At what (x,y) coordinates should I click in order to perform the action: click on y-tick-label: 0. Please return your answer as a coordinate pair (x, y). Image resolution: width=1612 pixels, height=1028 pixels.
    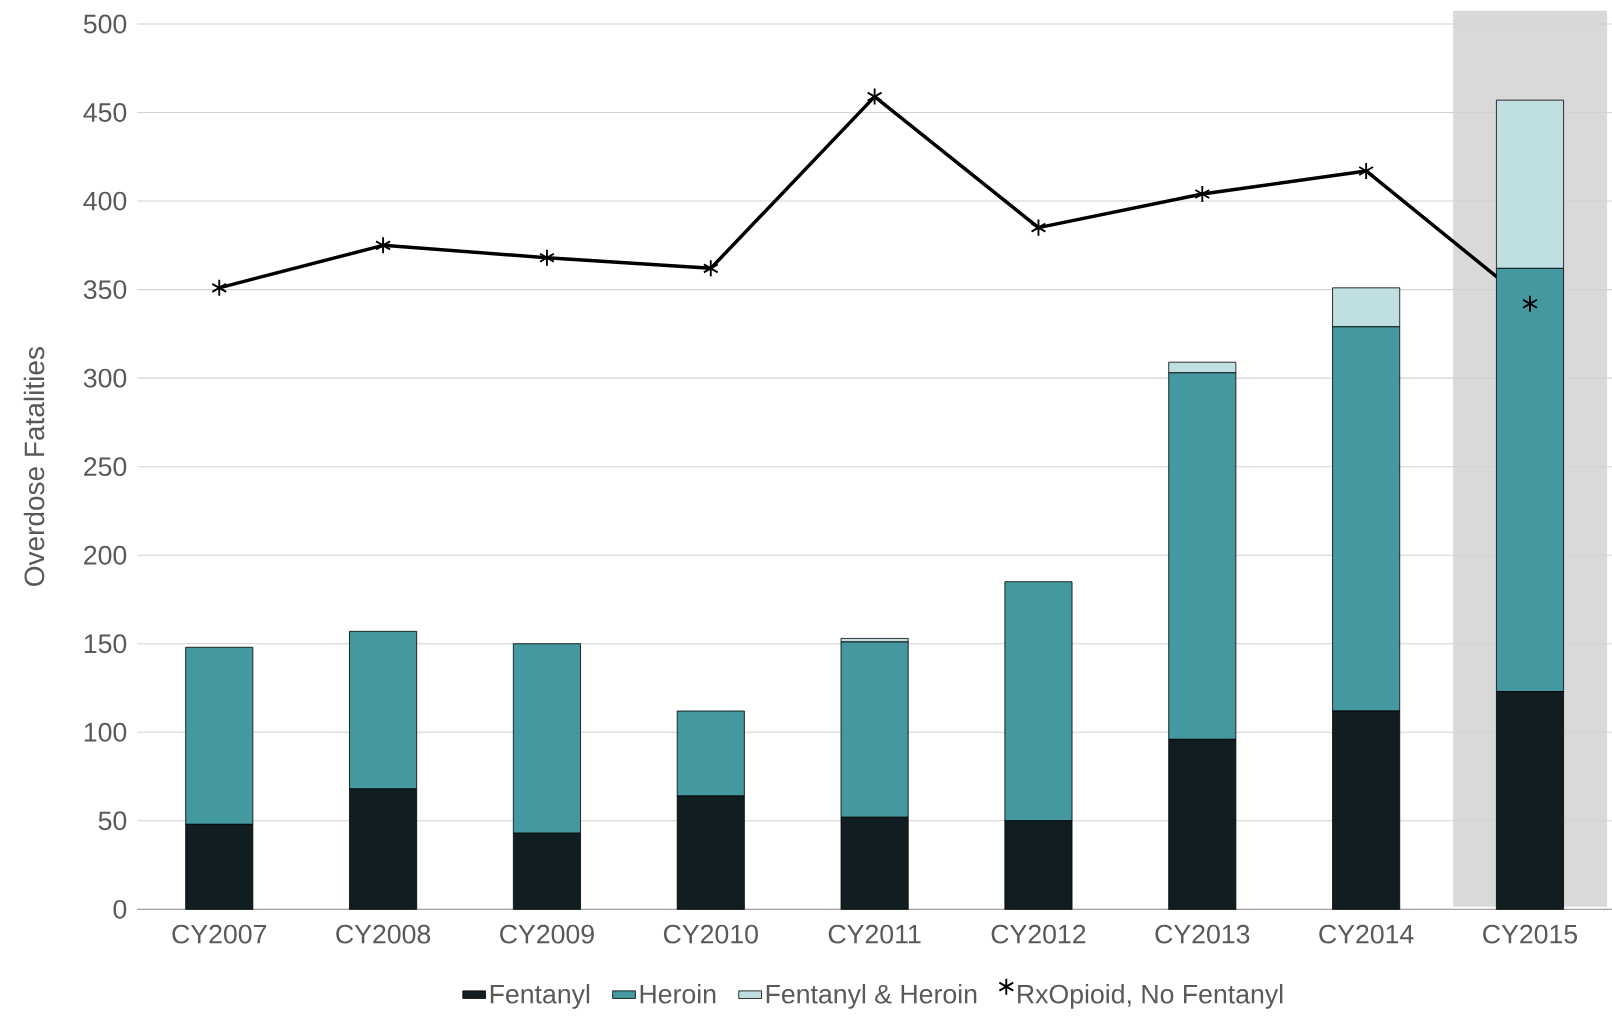
    Looking at the image, I should click on (120, 909).